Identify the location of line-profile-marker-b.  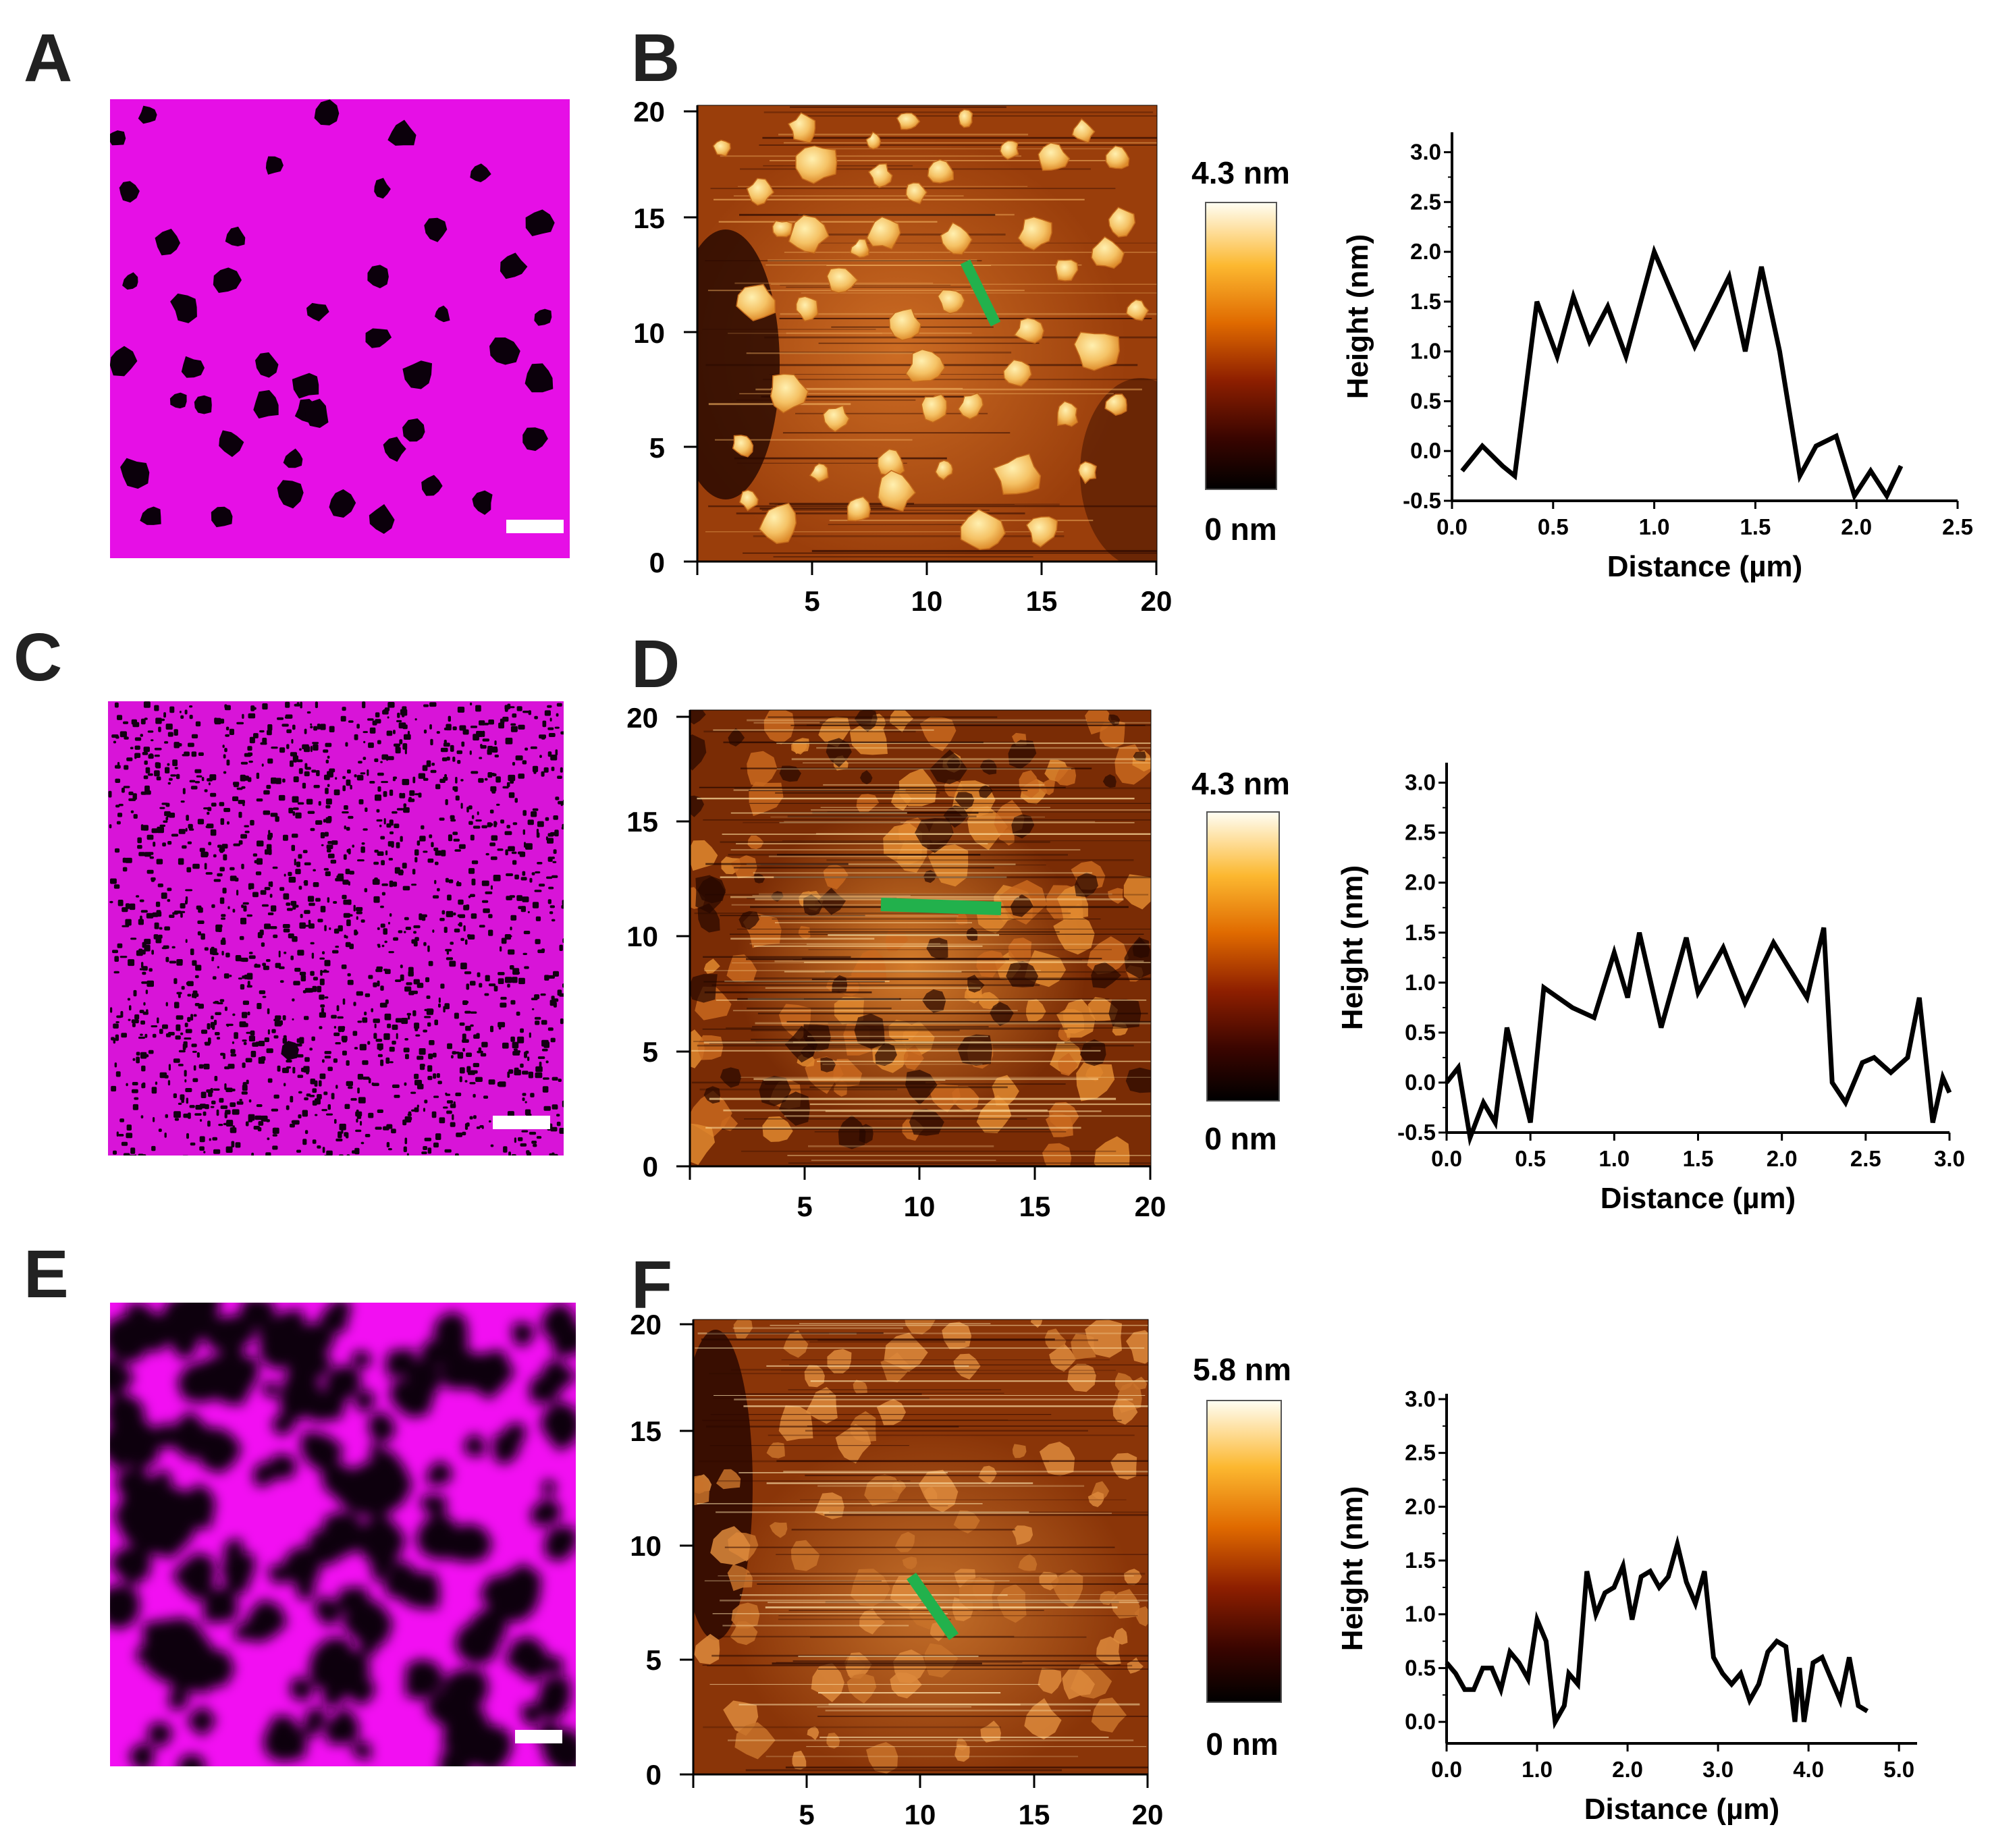
(980, 293).